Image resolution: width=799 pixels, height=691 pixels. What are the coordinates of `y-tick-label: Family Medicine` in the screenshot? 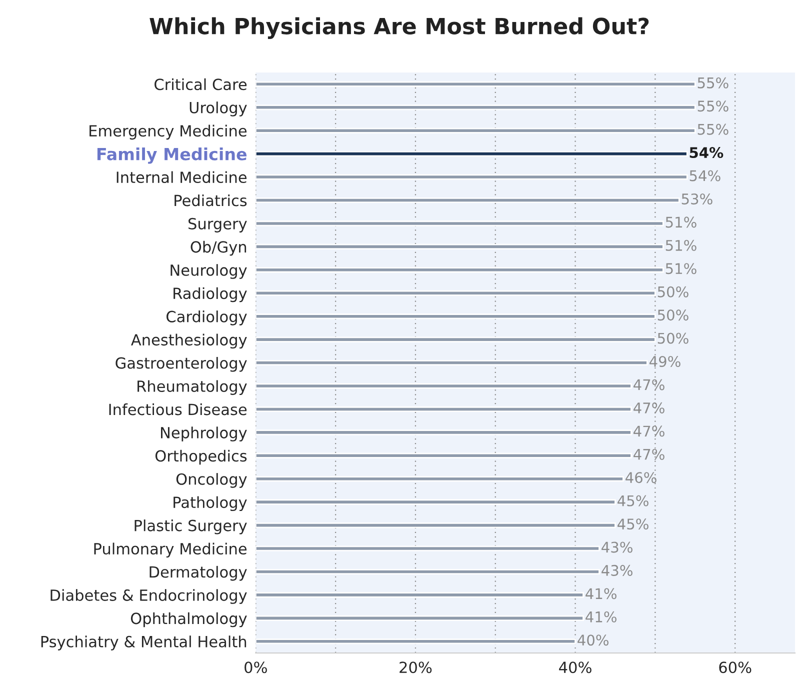 It's located at (172, 155).